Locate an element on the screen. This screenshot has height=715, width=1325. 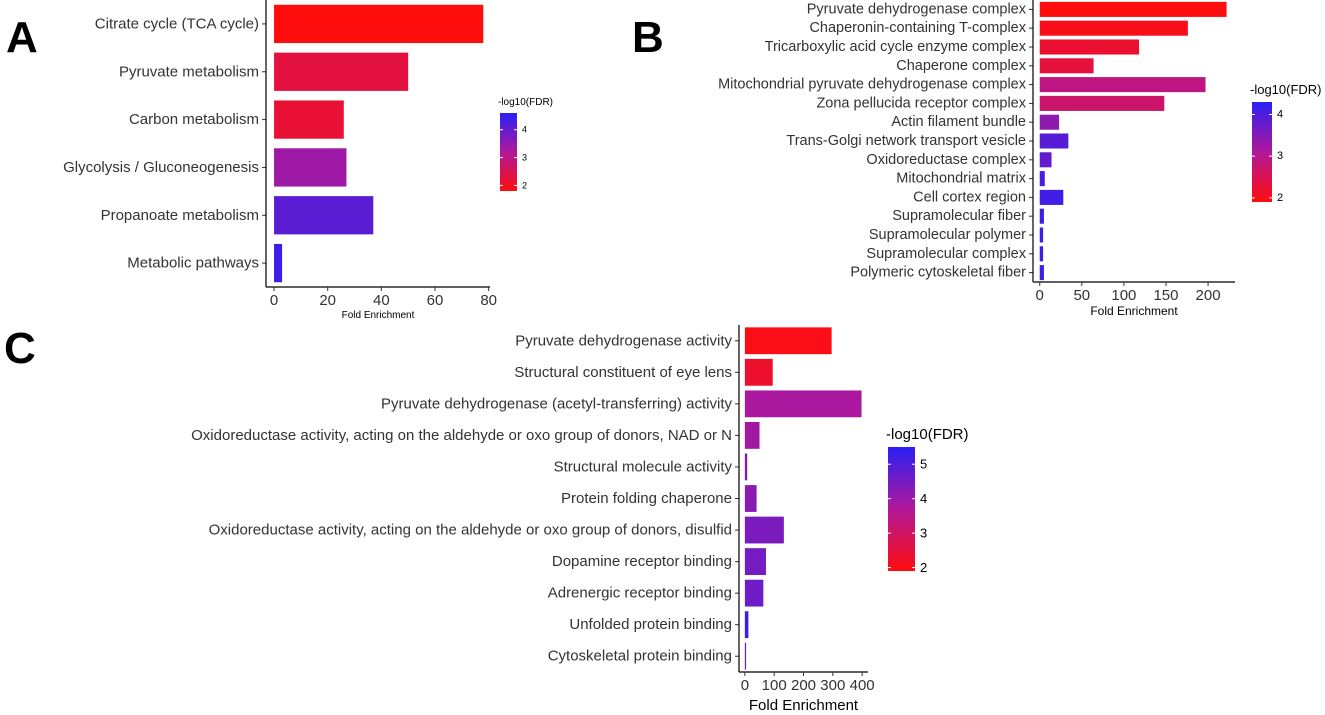
panel-c-category-label-1: Pyruvate dehydrogenase activity is located at coordinates (623, 340).